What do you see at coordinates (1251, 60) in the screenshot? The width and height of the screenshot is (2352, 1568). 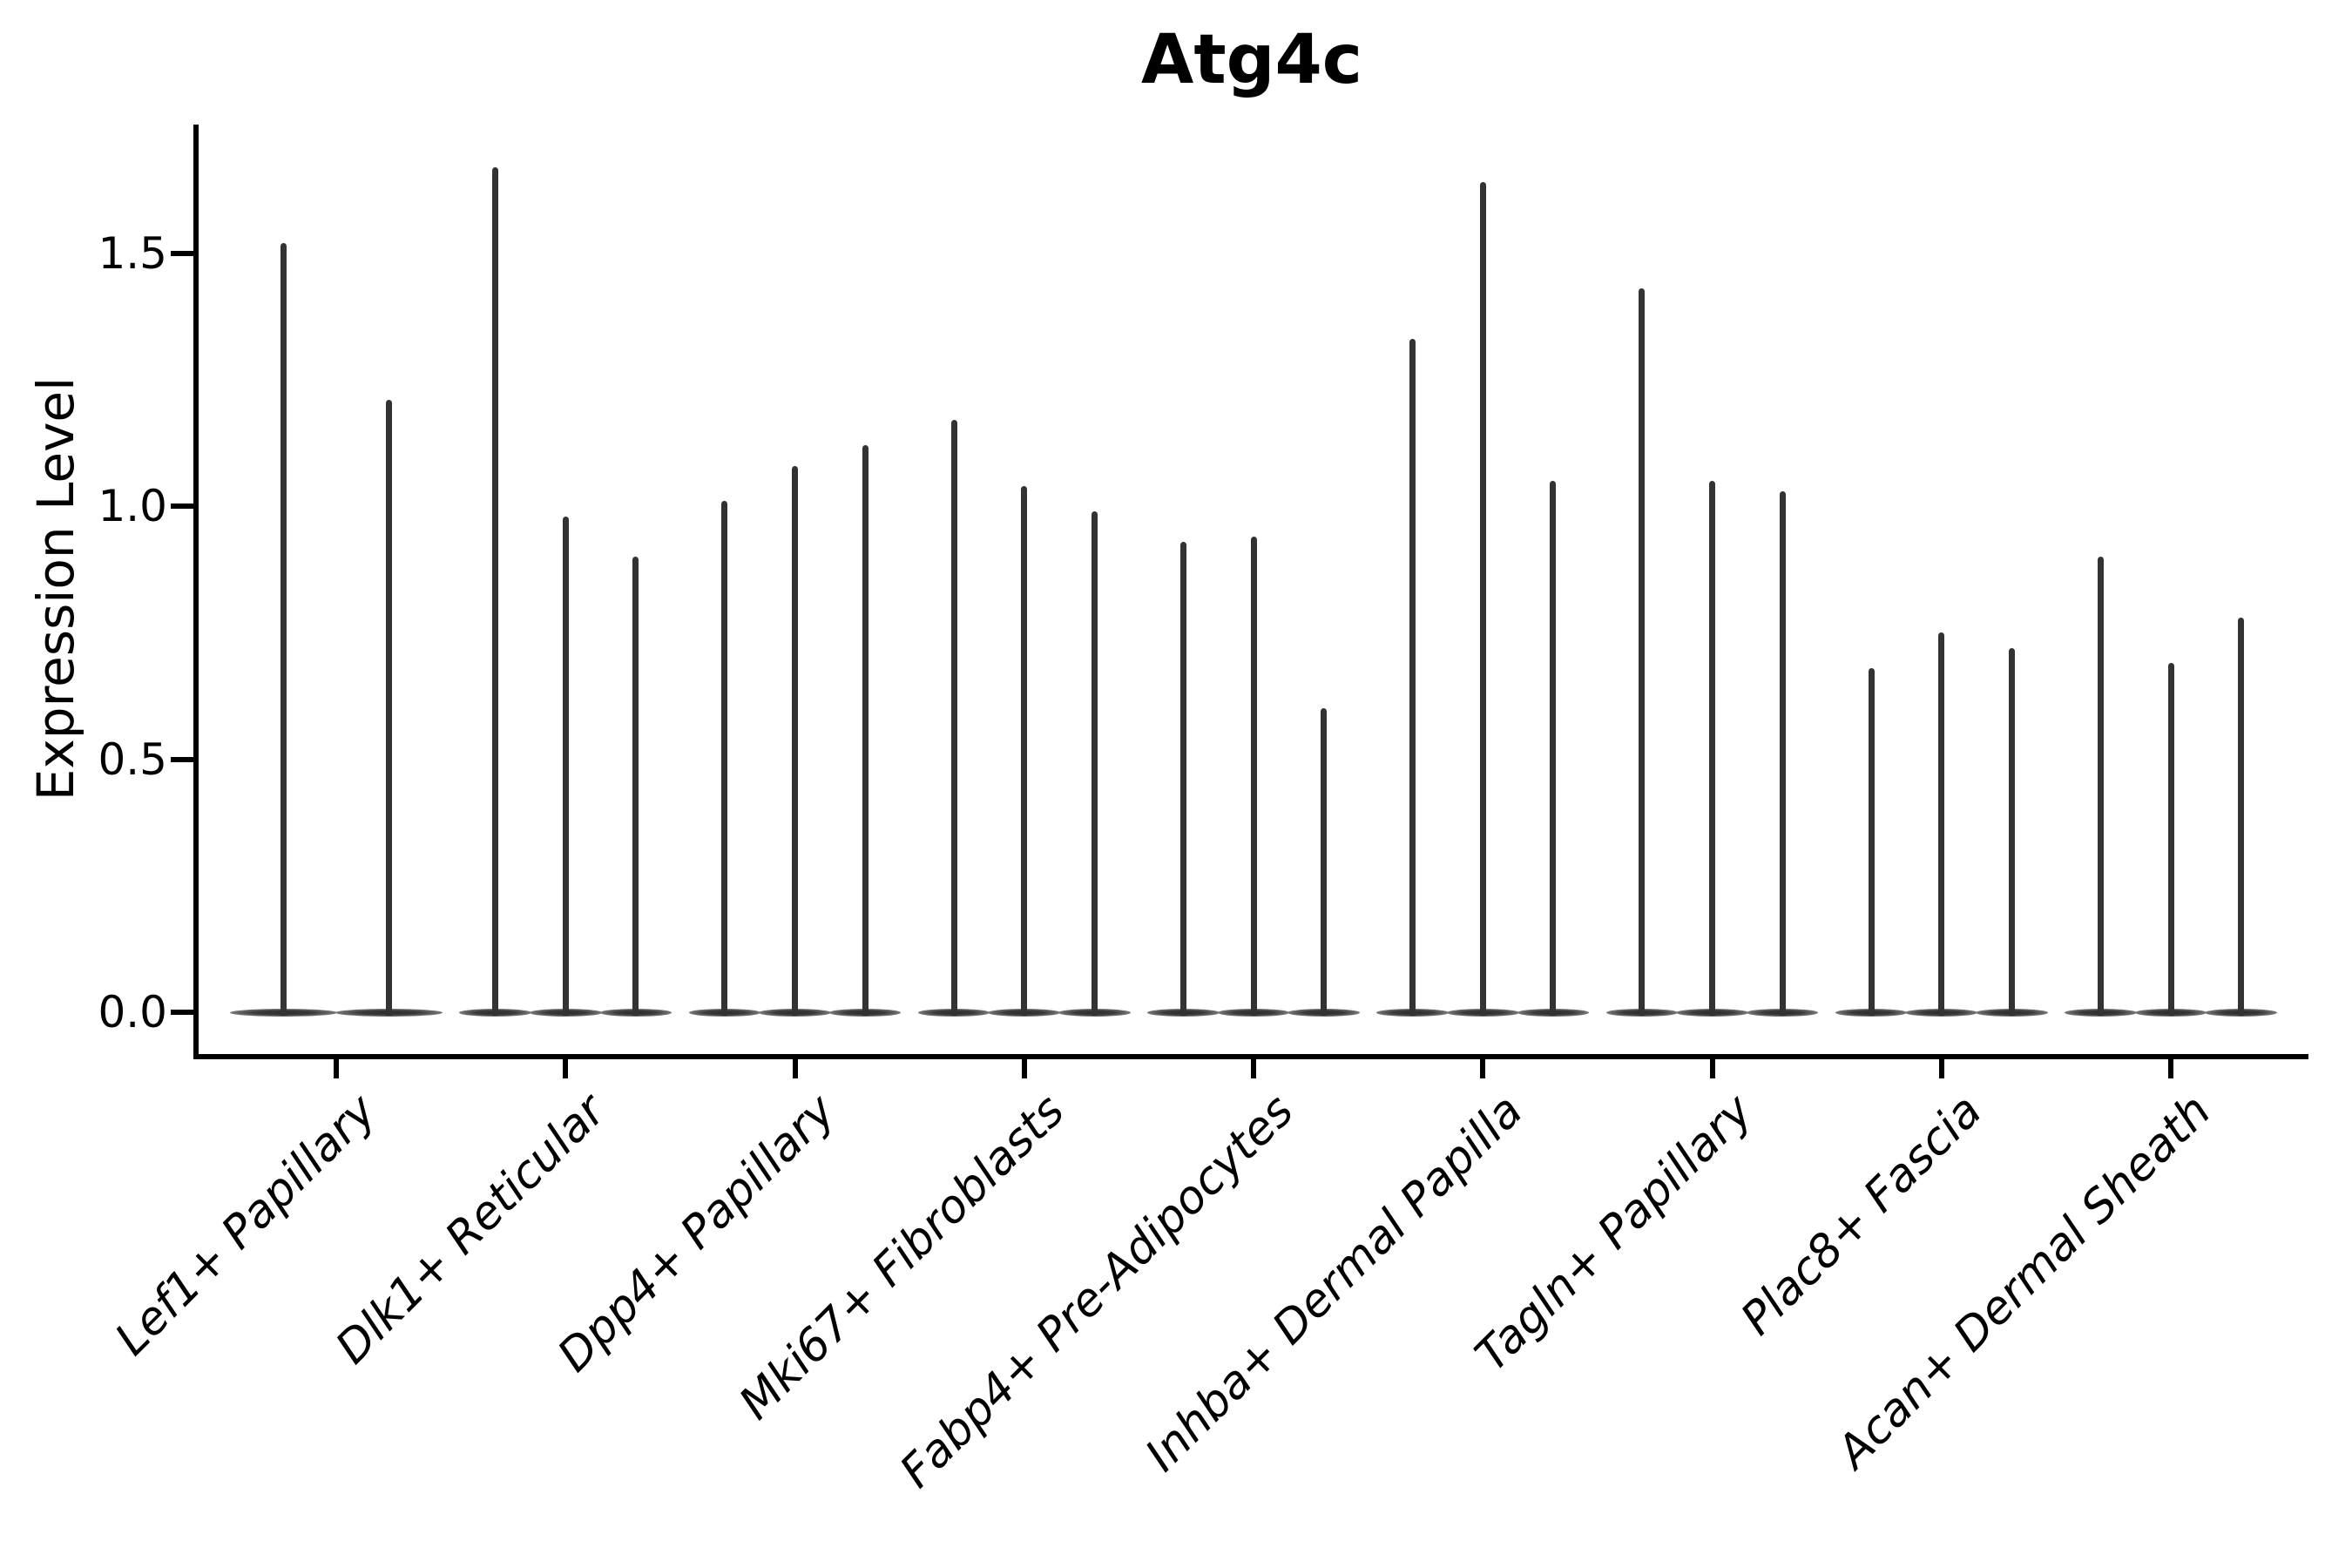 I see `chart-title: Atg4c` at bounding box center [1251, 60].